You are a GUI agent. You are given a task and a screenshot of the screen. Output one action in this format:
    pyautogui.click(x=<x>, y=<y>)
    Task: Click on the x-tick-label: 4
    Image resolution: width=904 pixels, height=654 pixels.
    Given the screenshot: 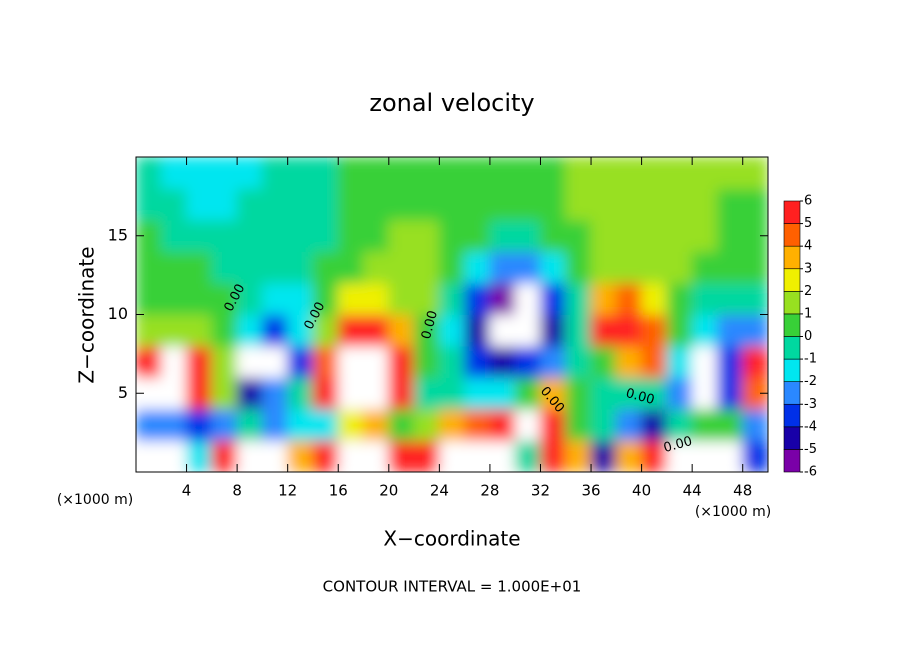 What is the action you would take?
    pyautogui.click(x=187, y=491)
    